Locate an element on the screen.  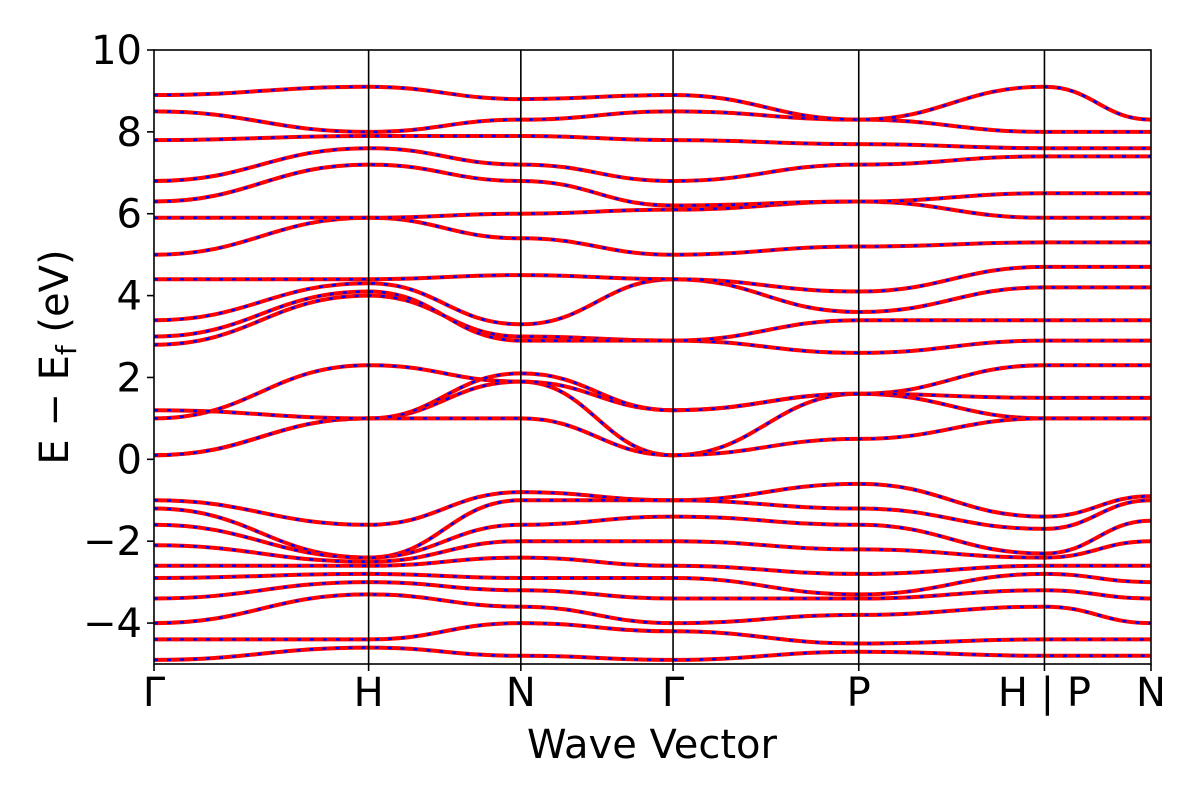
y-tick-label: 6 is located at coordinates (129, 215).